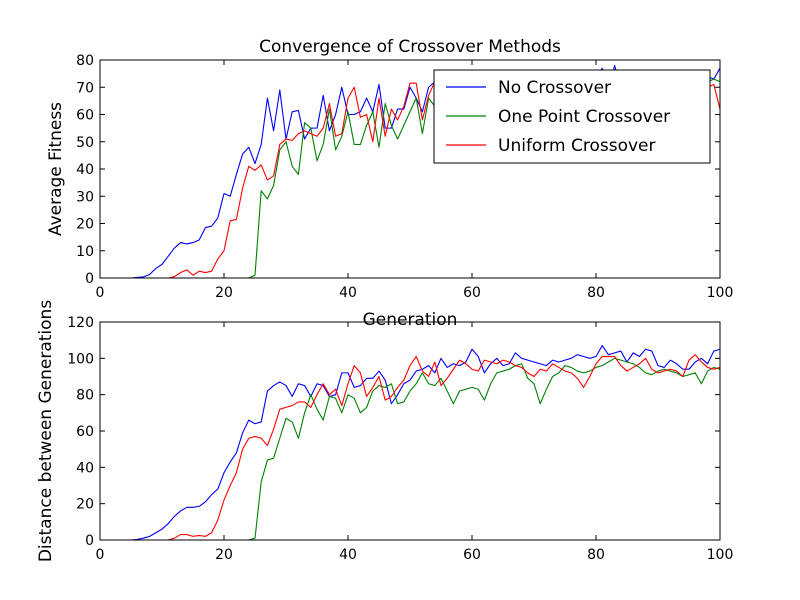 The height and width of the screenshot is (600, 800). I want to click on y-tick-label: 70, so click(85, 88).